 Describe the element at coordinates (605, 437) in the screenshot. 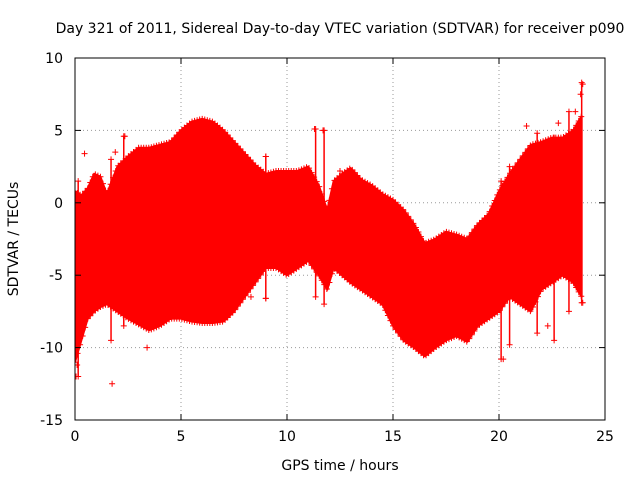

I see `x-tick-label: 25` at that location.